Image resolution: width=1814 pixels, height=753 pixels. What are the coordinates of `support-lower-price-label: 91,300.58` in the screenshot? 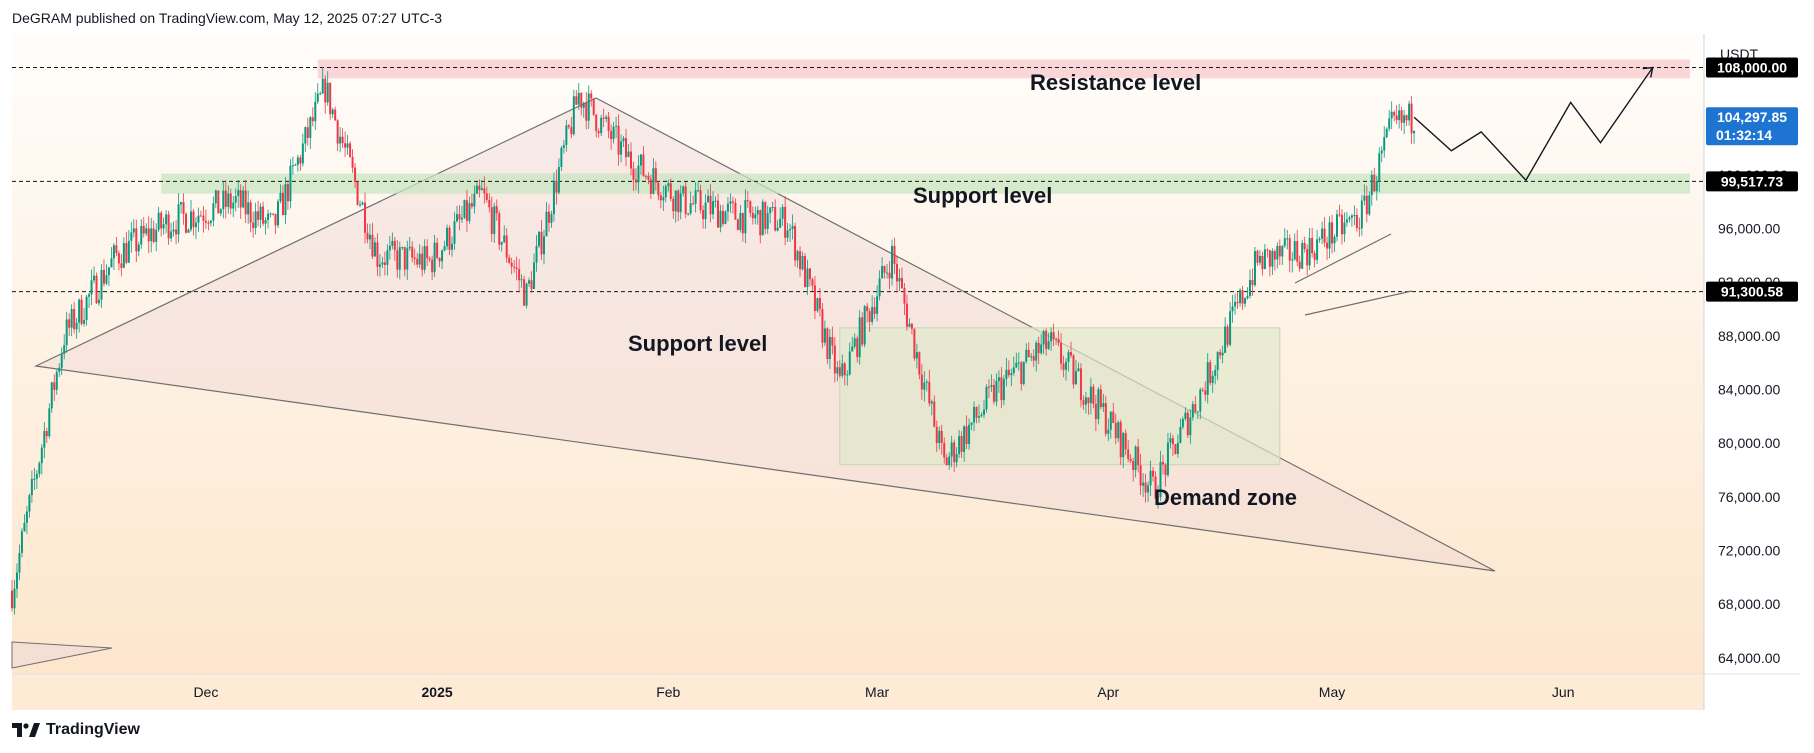 It's located at (1752, 291).